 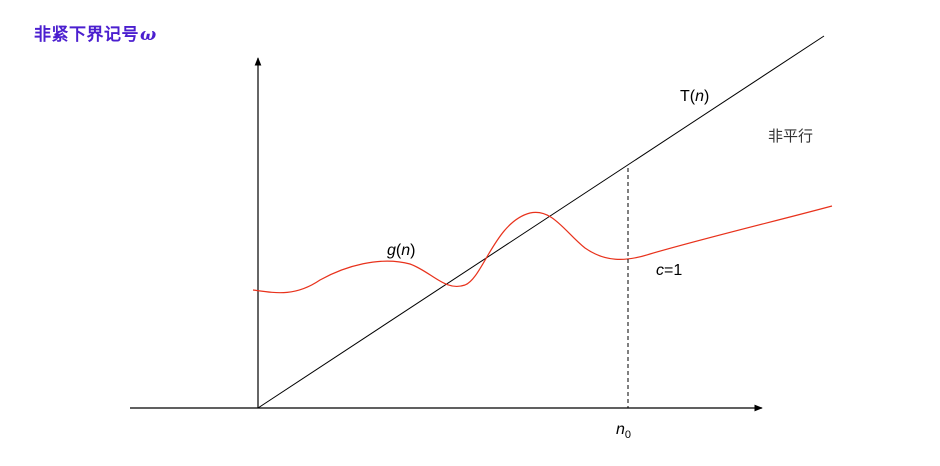 What do you see at coordinates (148, 35) in the screenshot?
I see `omega-symbol: ω` at bounding box center [148, 35].